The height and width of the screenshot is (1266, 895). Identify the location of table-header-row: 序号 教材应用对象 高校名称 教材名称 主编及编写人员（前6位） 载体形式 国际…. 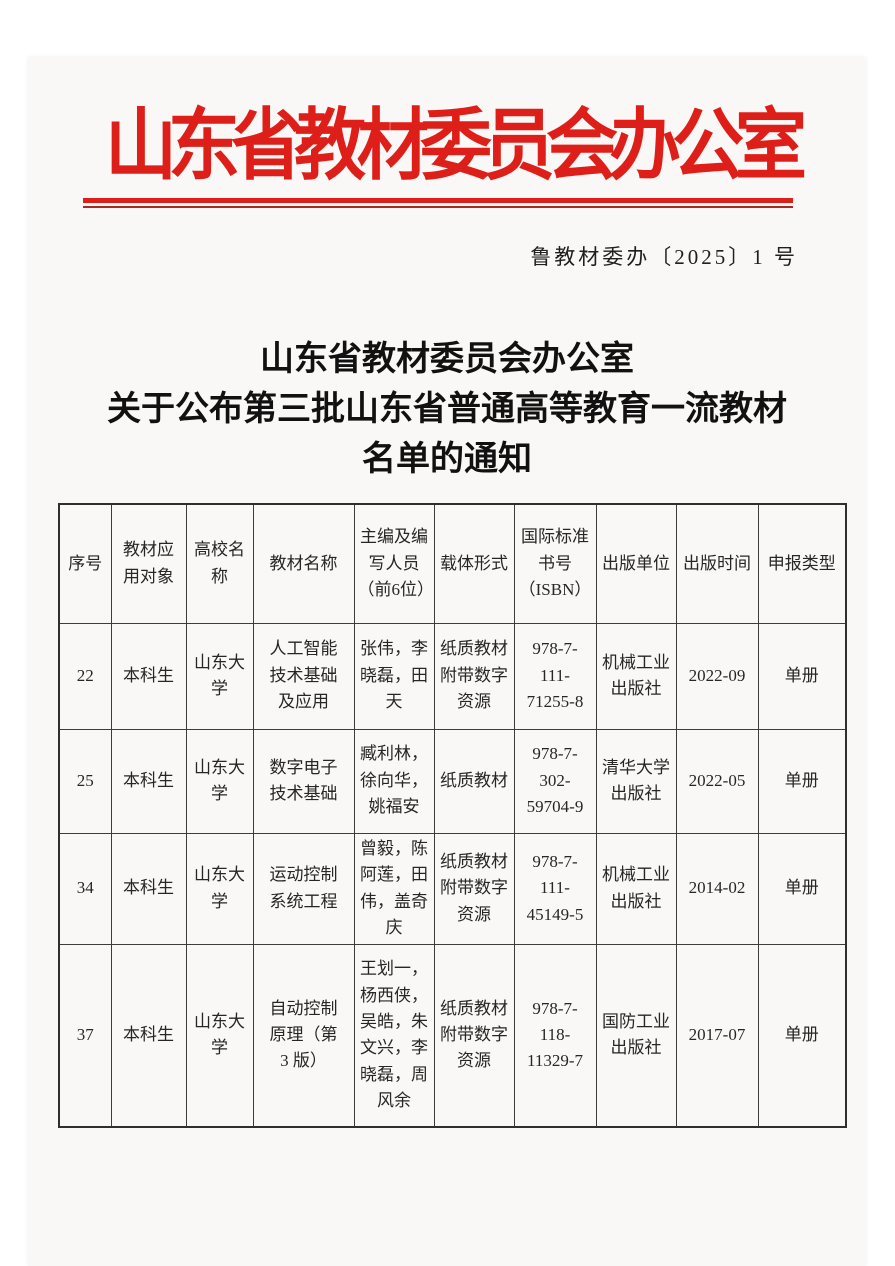
(452, 563).